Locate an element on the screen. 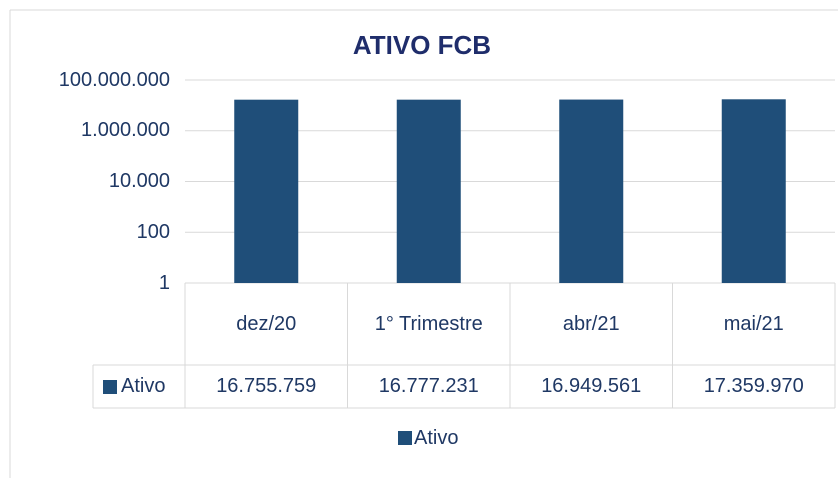  x-tick-label: 1° Trimestre is located at coordinates (429, 324).